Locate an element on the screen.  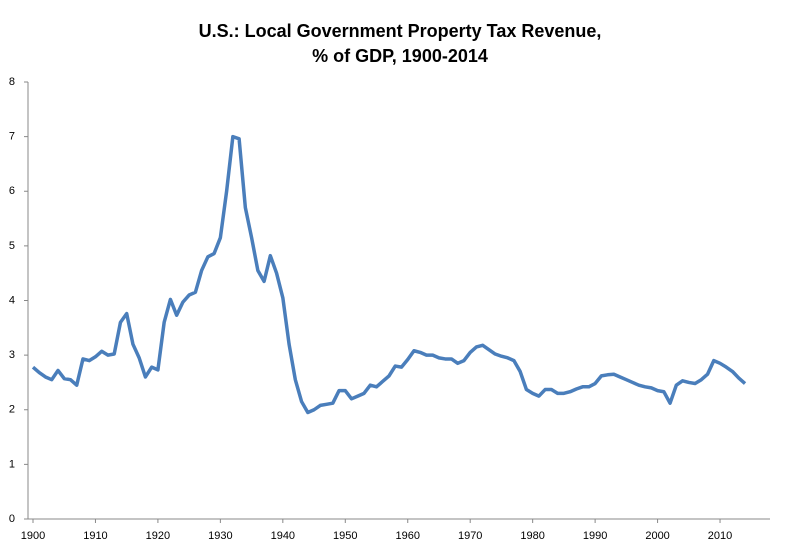
x-tick-label: 1990 is located at coordinates (595, 536).